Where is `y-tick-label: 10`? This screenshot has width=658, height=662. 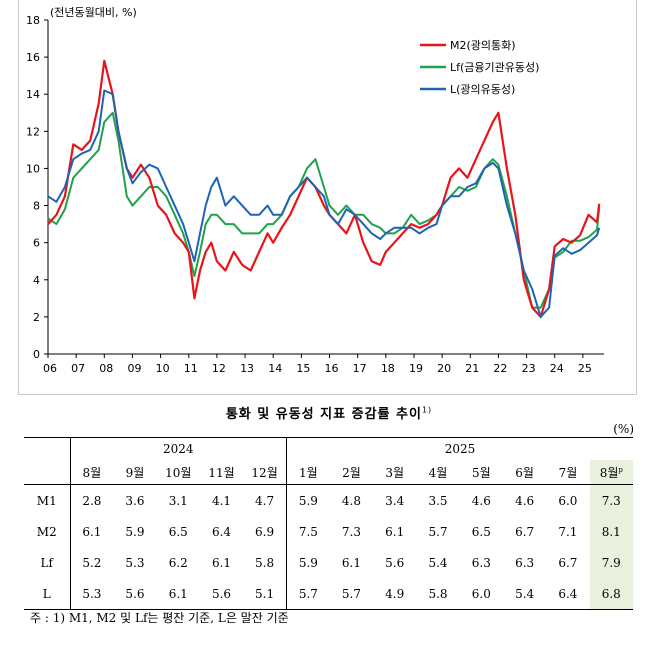 y-tick-label: 10 is located at coordinates (33, 168).